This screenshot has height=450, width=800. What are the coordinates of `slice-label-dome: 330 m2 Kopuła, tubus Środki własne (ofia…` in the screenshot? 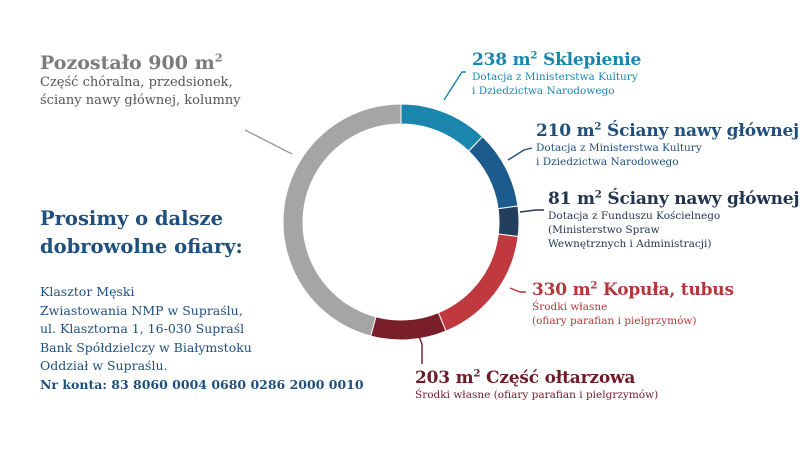 It's located at (633, 304).